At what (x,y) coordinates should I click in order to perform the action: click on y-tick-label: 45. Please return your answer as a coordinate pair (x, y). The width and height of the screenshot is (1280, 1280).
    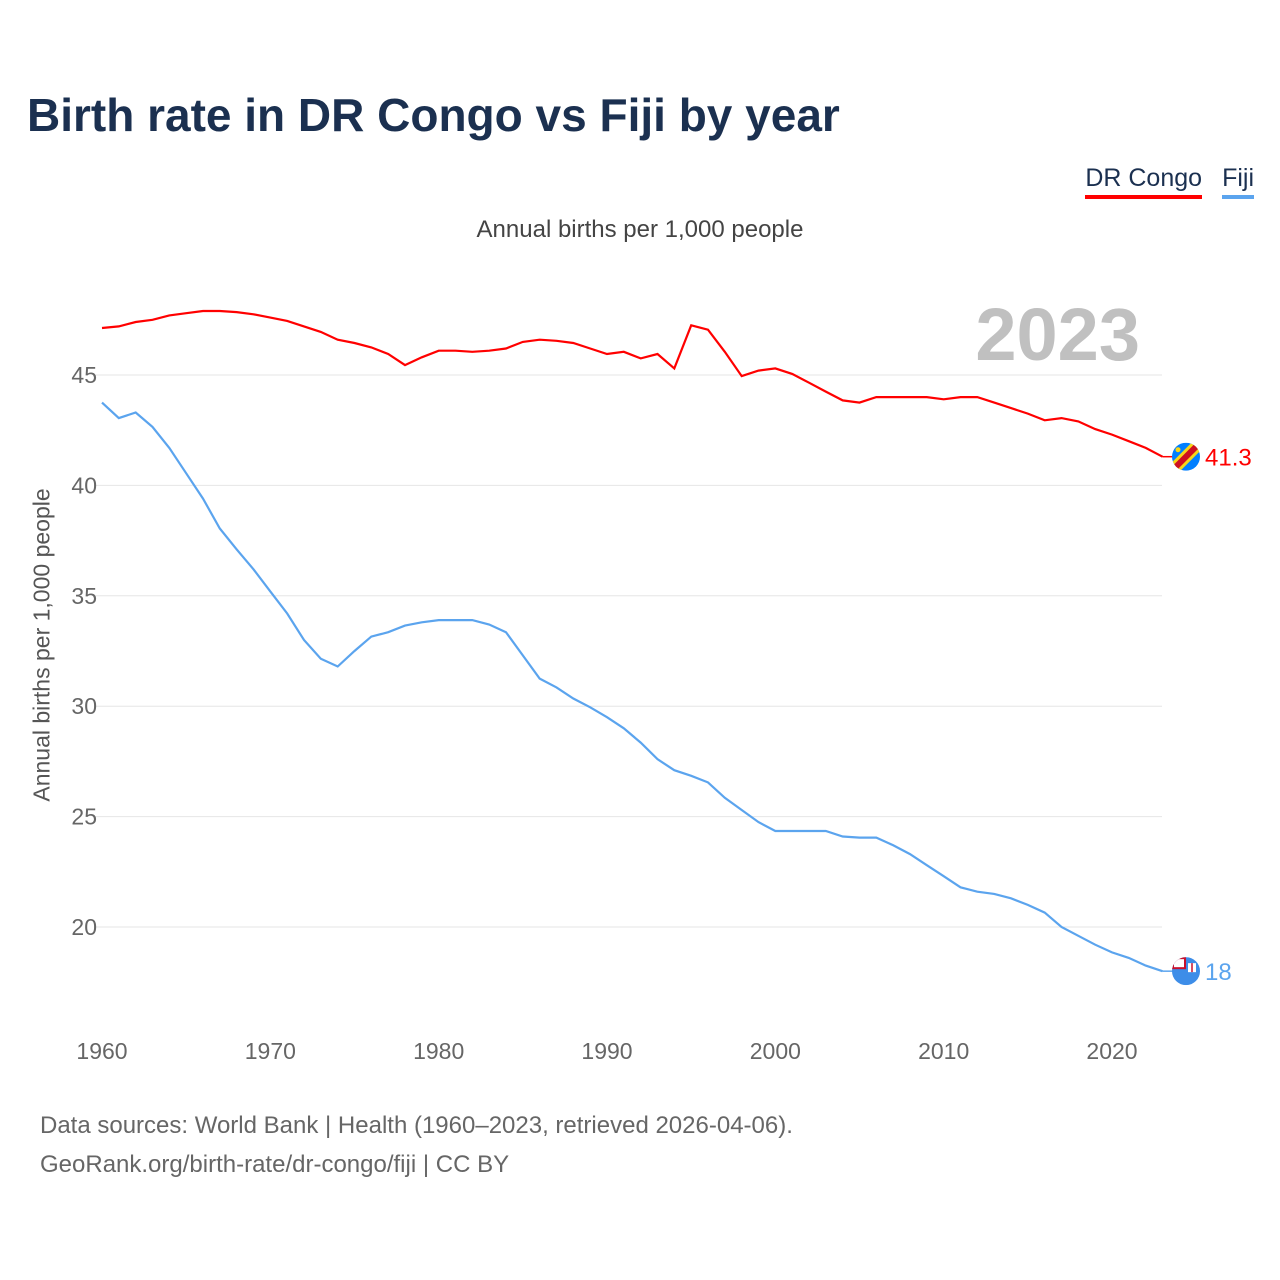
    Looking at the image, I should click on (84, 375).